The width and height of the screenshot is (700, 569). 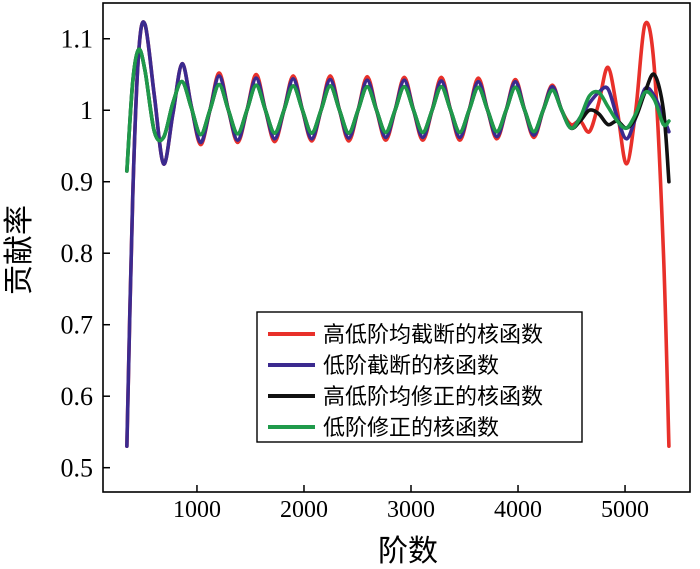 What do you see at coordinates (77, 39) in the screenshot?
I see `y-tick-label: 1.1` at bounding box center [77, 39].